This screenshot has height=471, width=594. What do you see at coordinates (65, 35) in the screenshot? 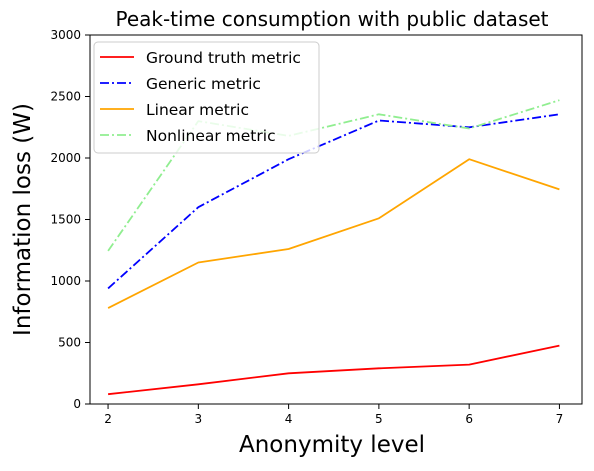
I see `y-tick-label: 3000` at bounding box center [65, 35].